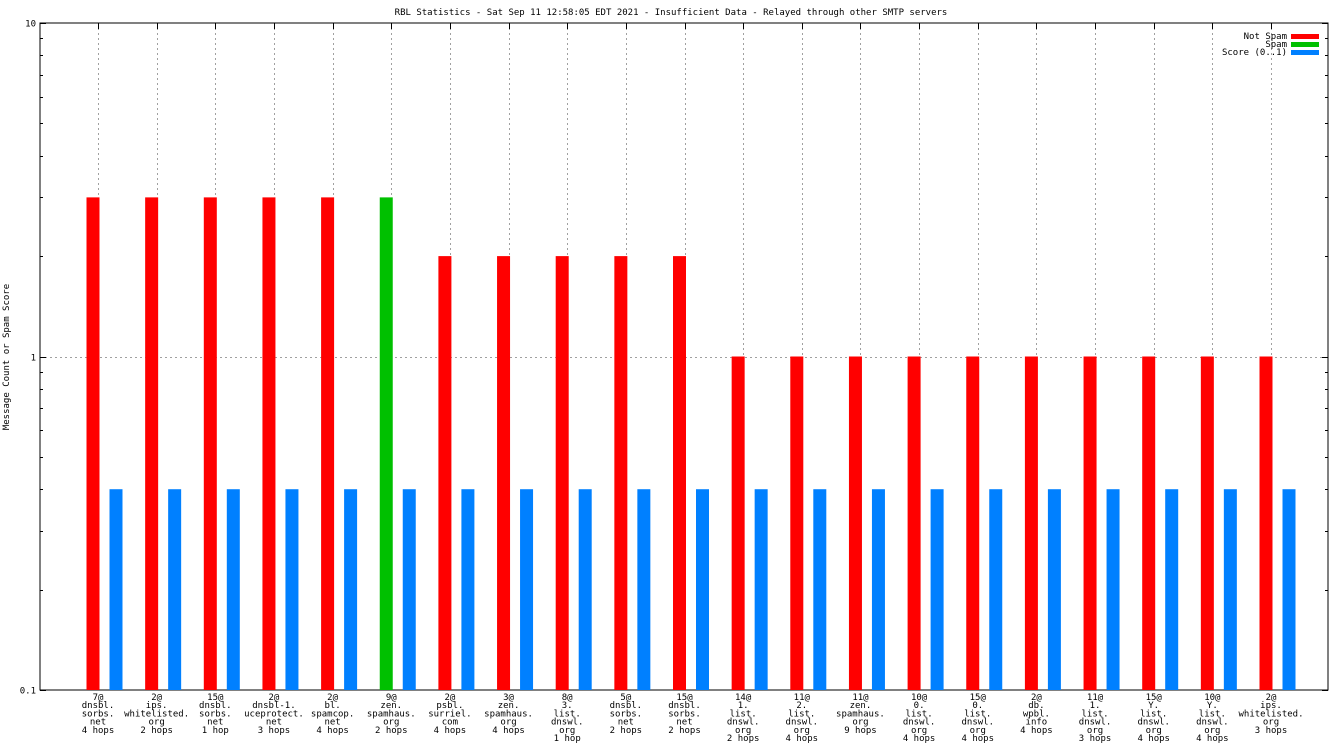 The image size is (1344, 756). I want to click on x-tick-label: 15@ dnsbl. sorbs. net 1 hop, so click(215, 714).